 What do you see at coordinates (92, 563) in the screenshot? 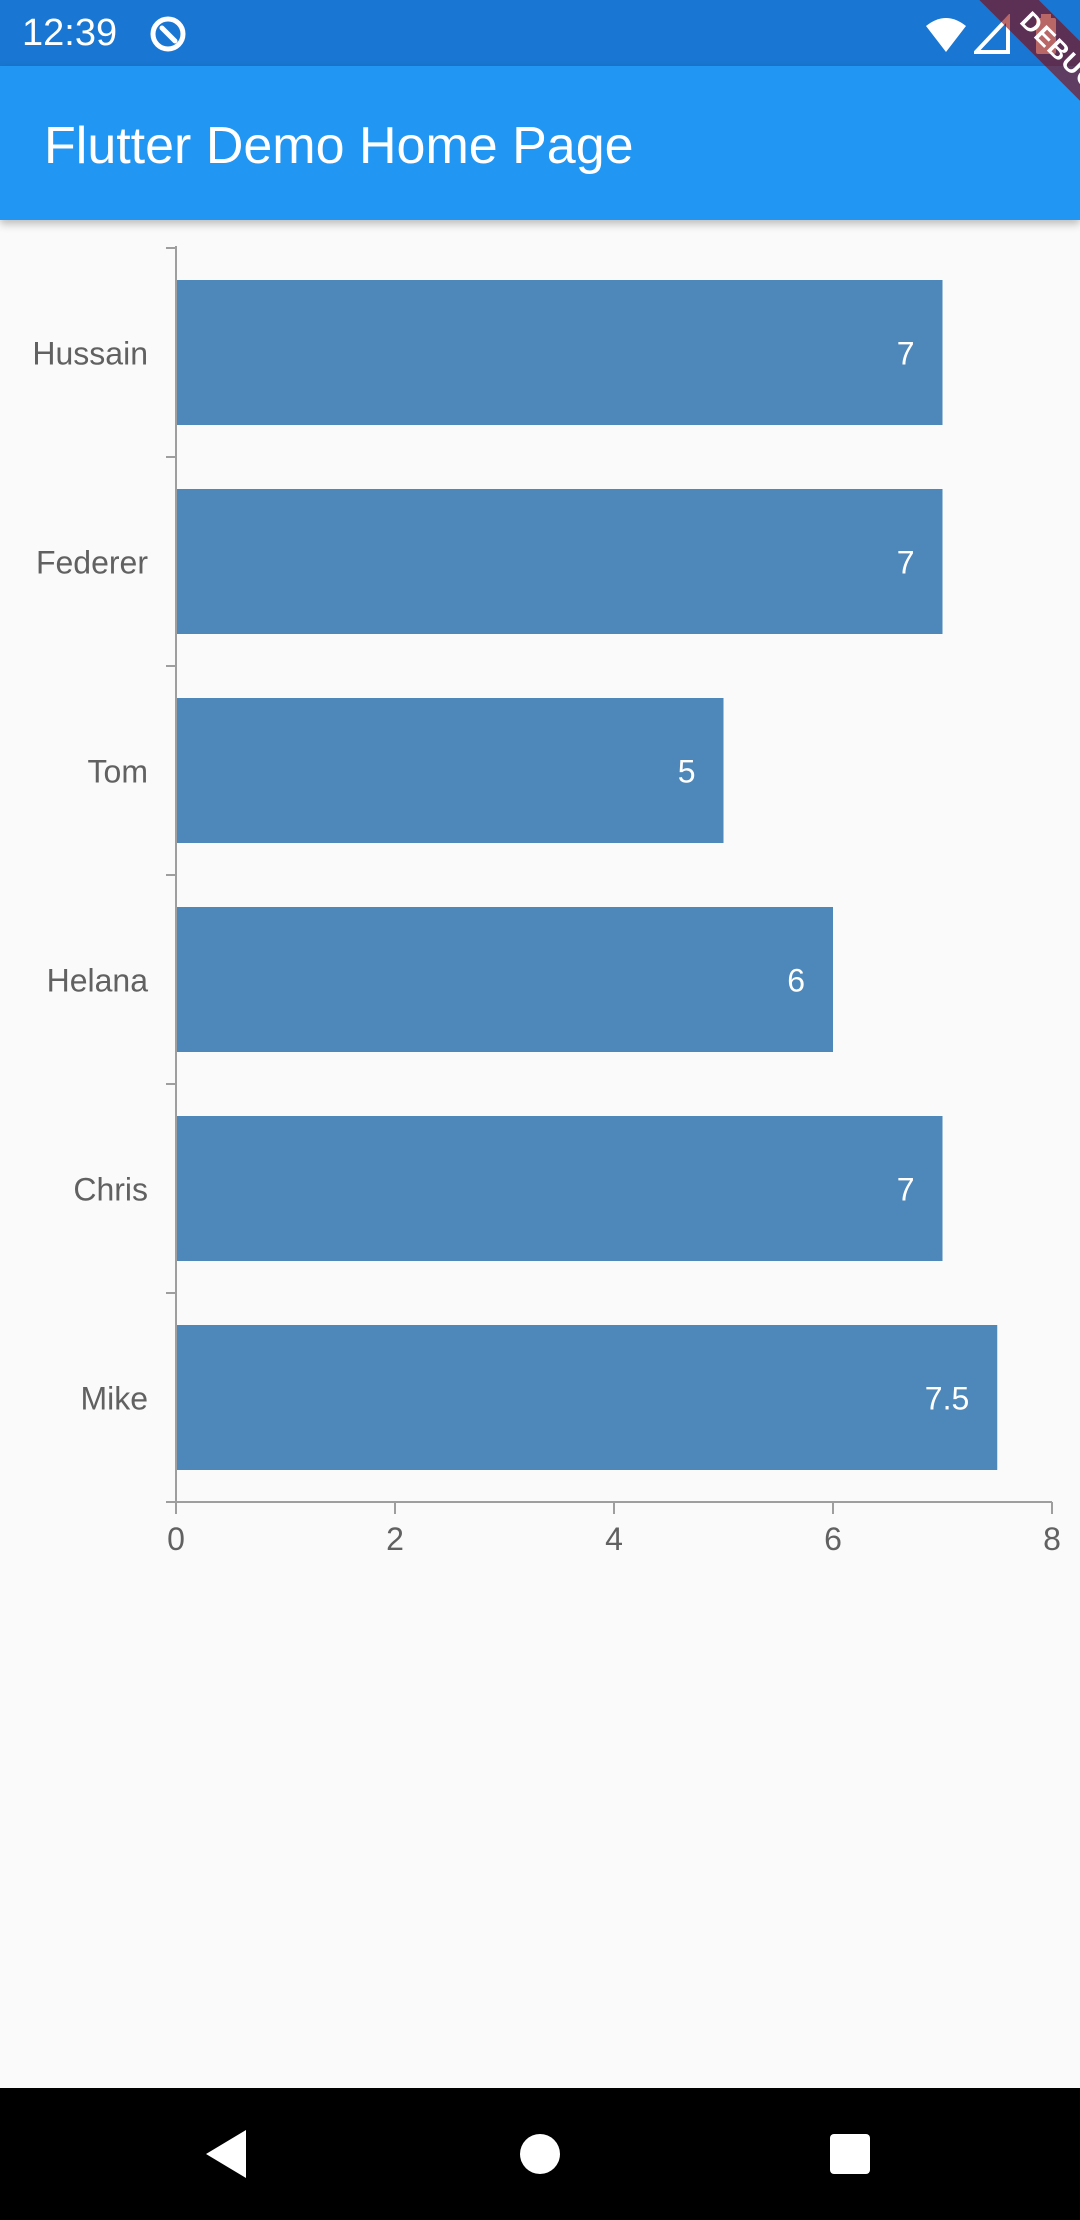
I see `category-label: Federer` at bounding box center [92, 563].